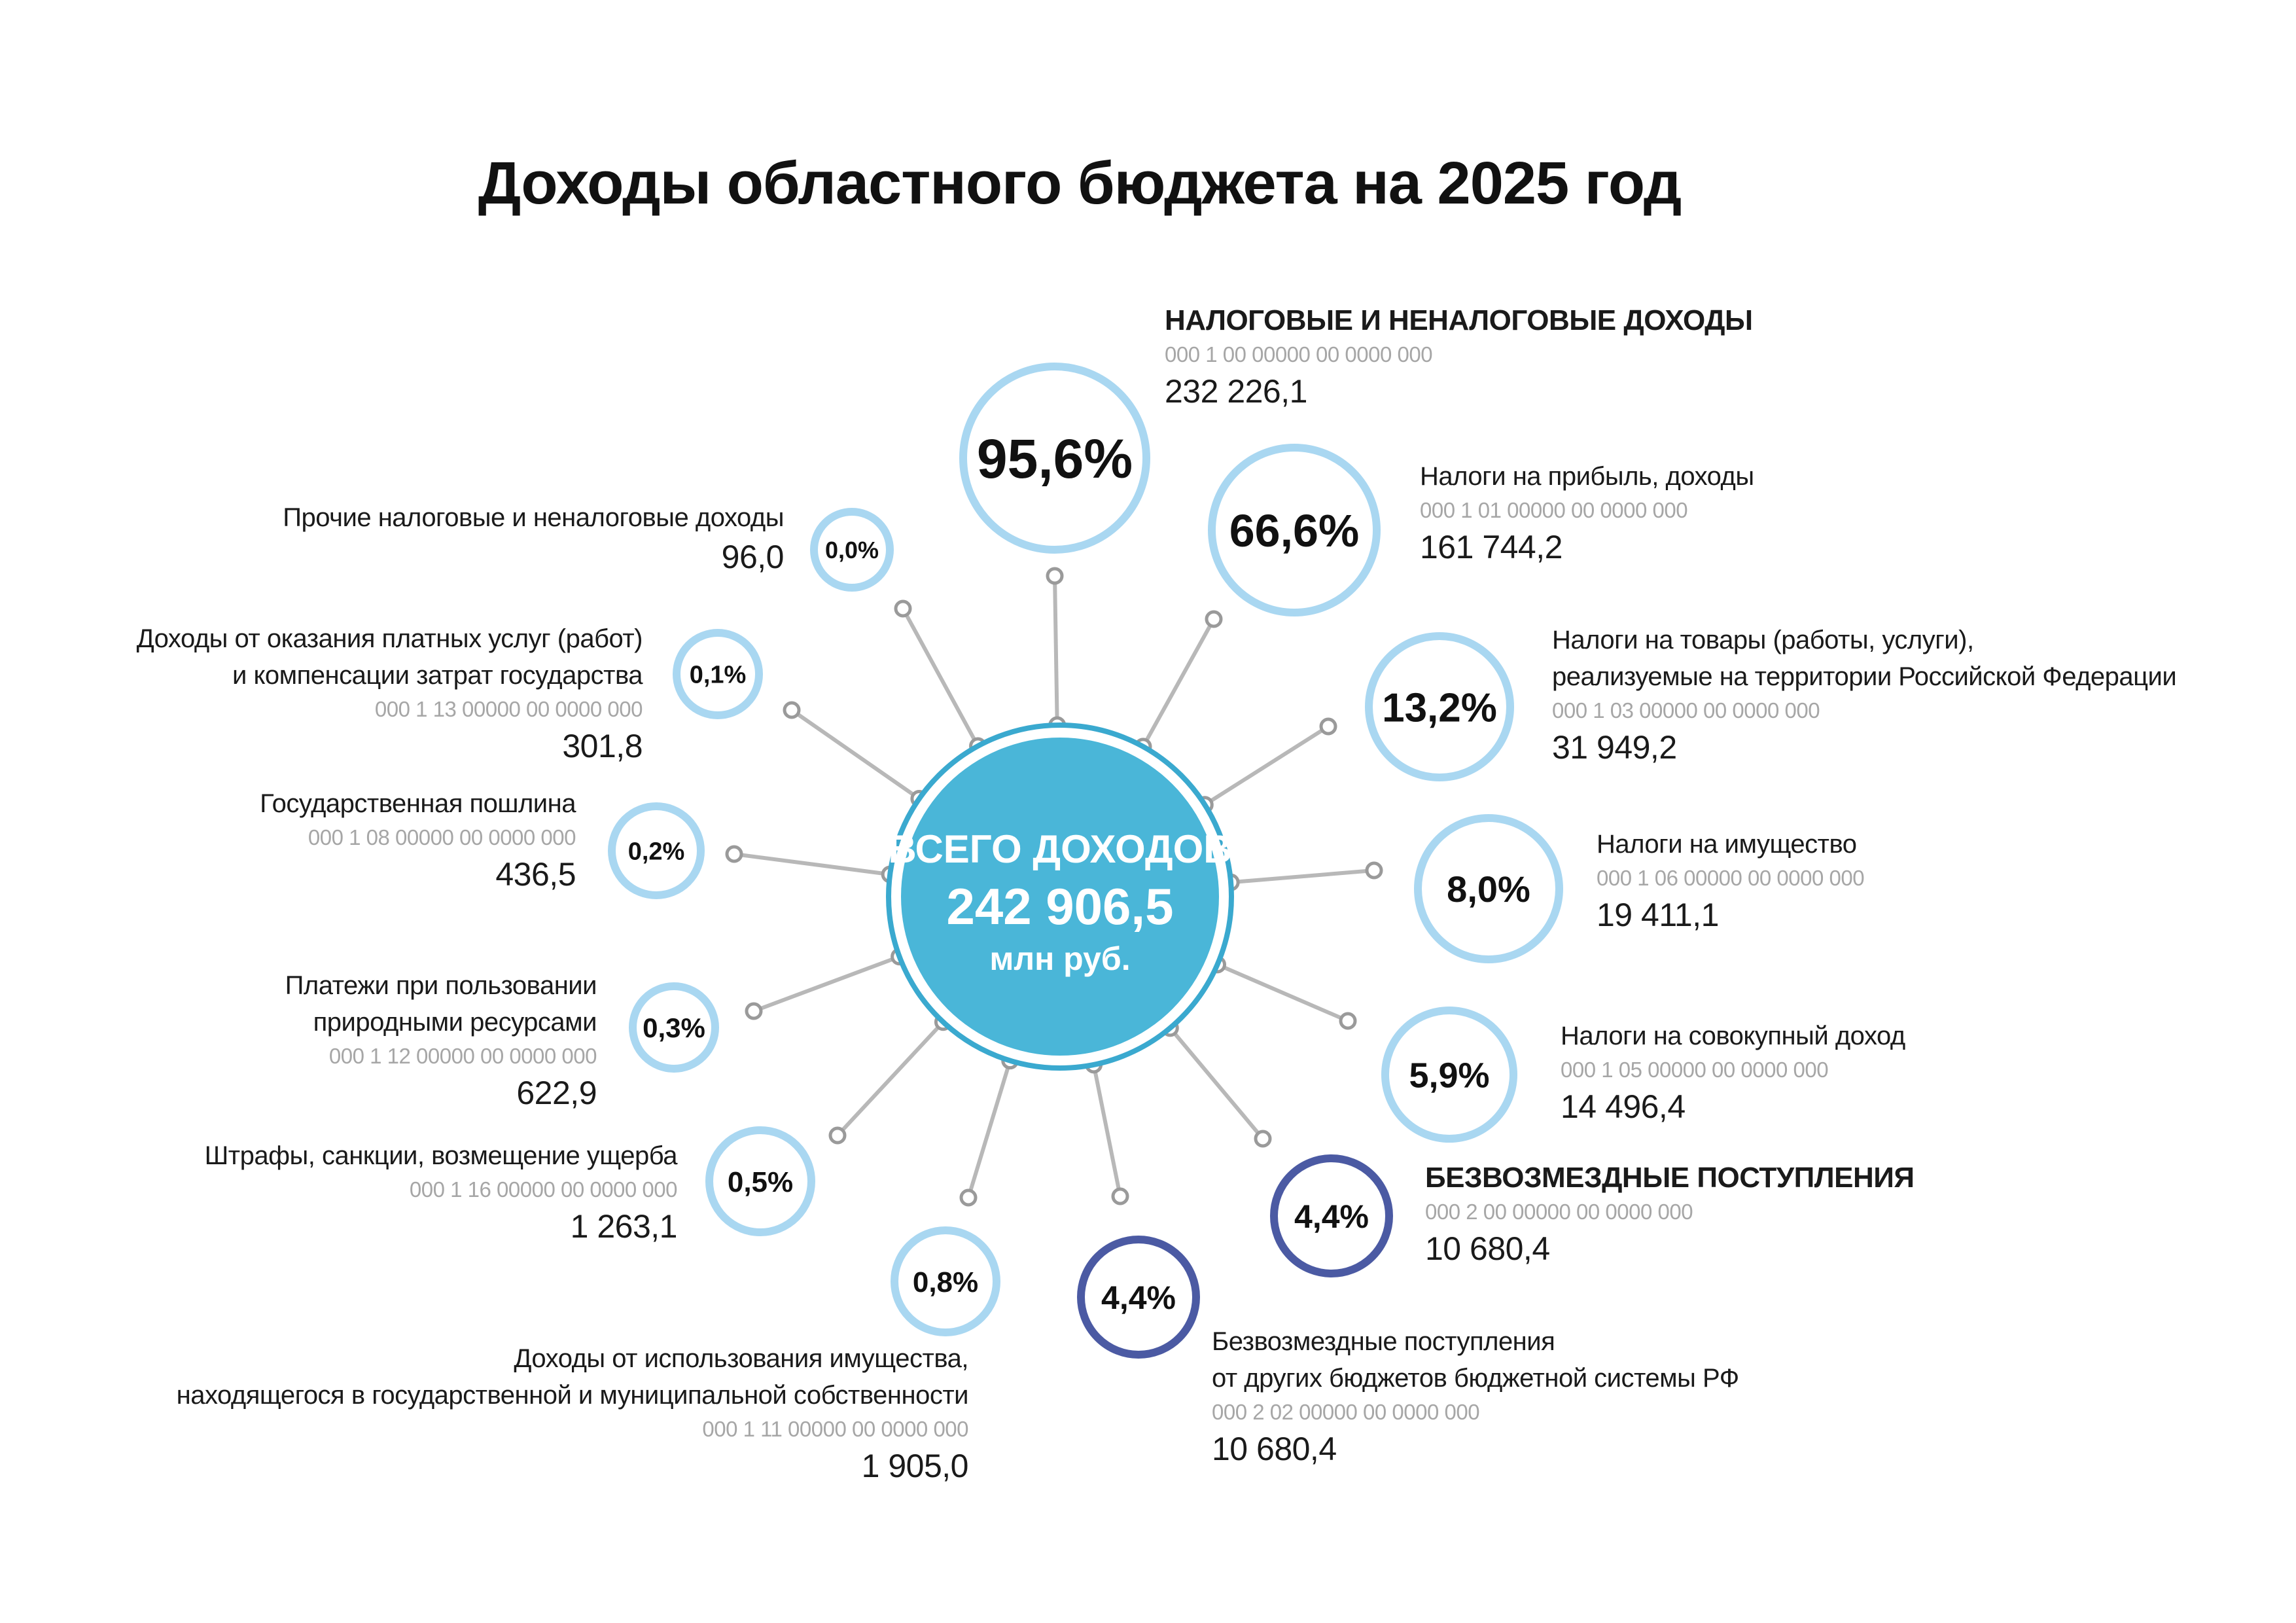  What do you see at coordinates (1282, 993) in the screenshot?
I see `spoke-aggregate-tax` at bounding box center [1282, 993].